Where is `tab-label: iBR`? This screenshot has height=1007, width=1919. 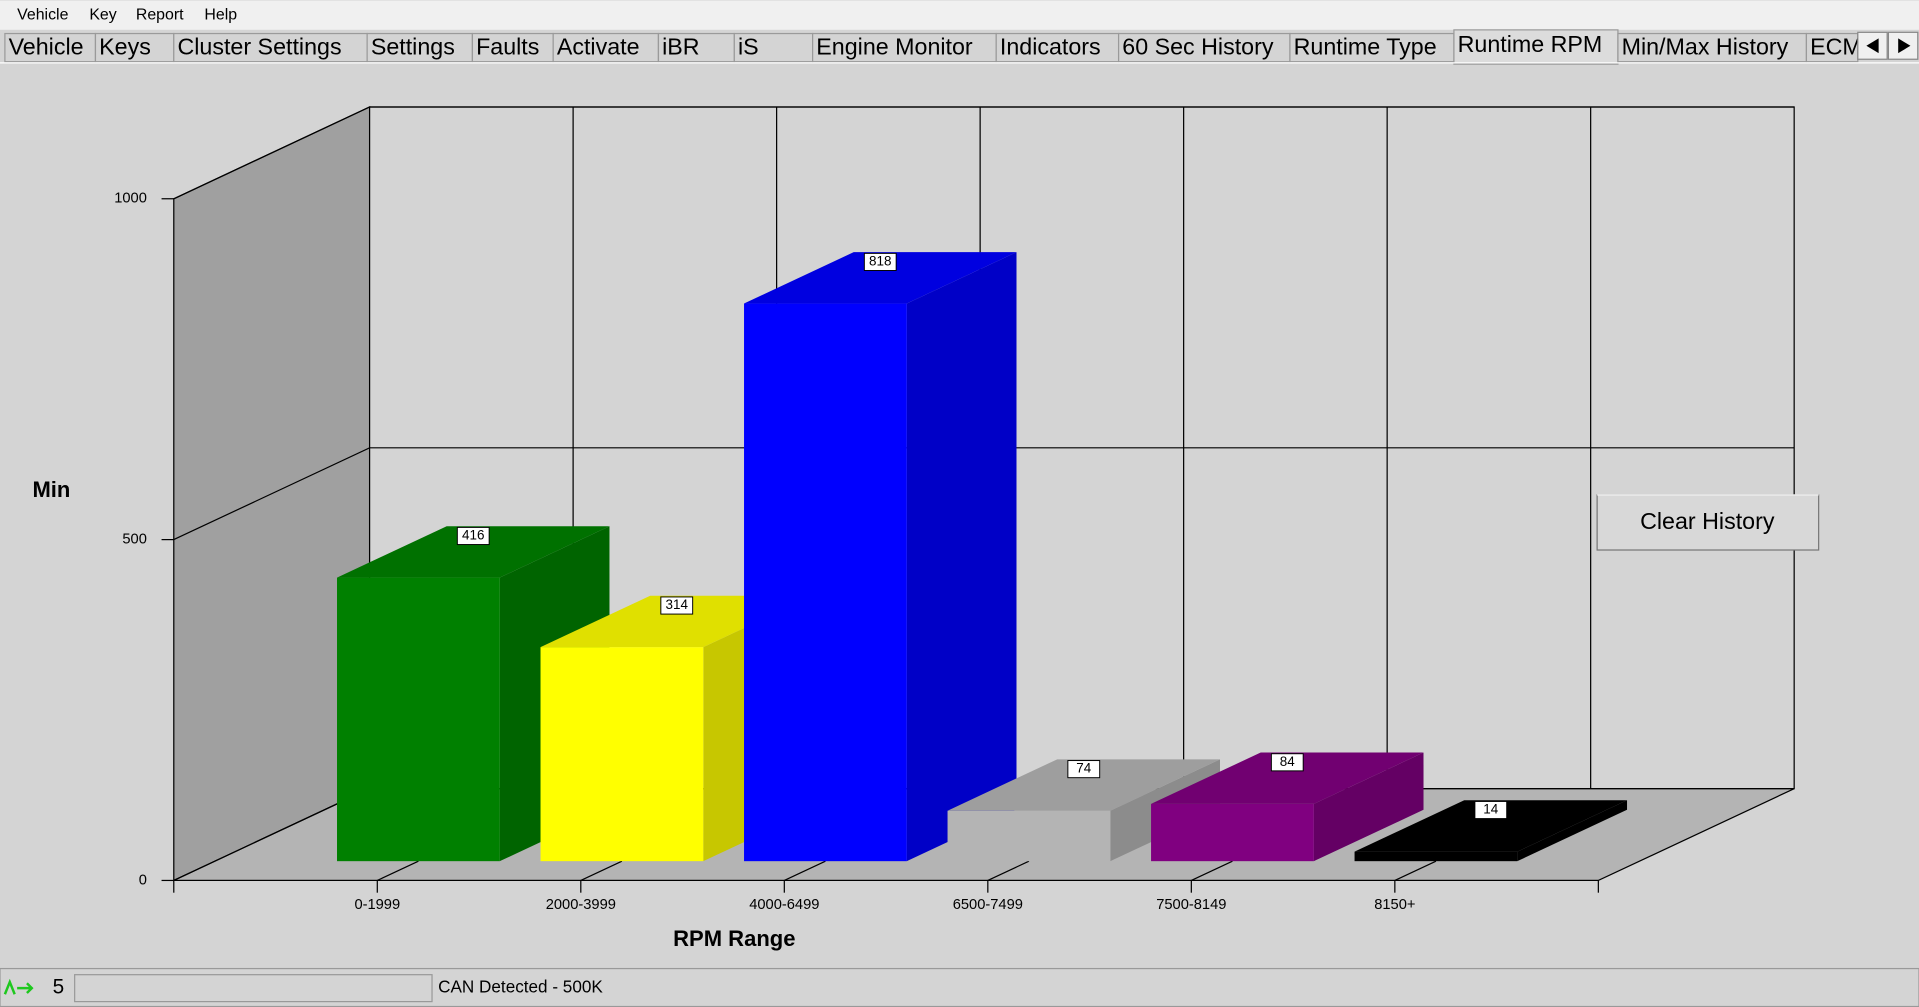 tab-label: iBR is located at coordinates (680, 46).